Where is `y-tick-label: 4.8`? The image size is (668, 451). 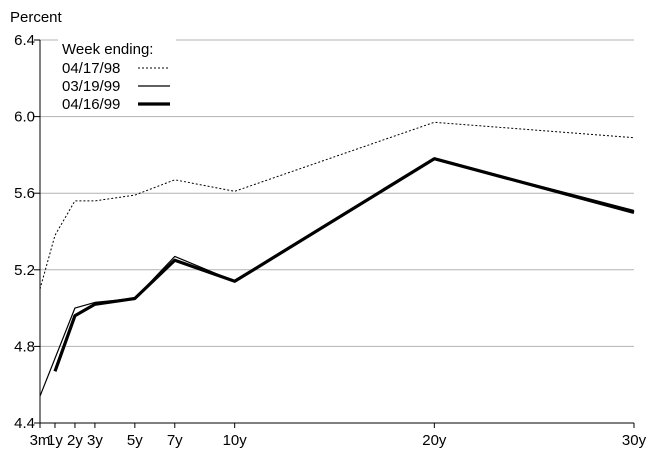
y-tick-label: 4.8 is located at coordinates (24, 346).